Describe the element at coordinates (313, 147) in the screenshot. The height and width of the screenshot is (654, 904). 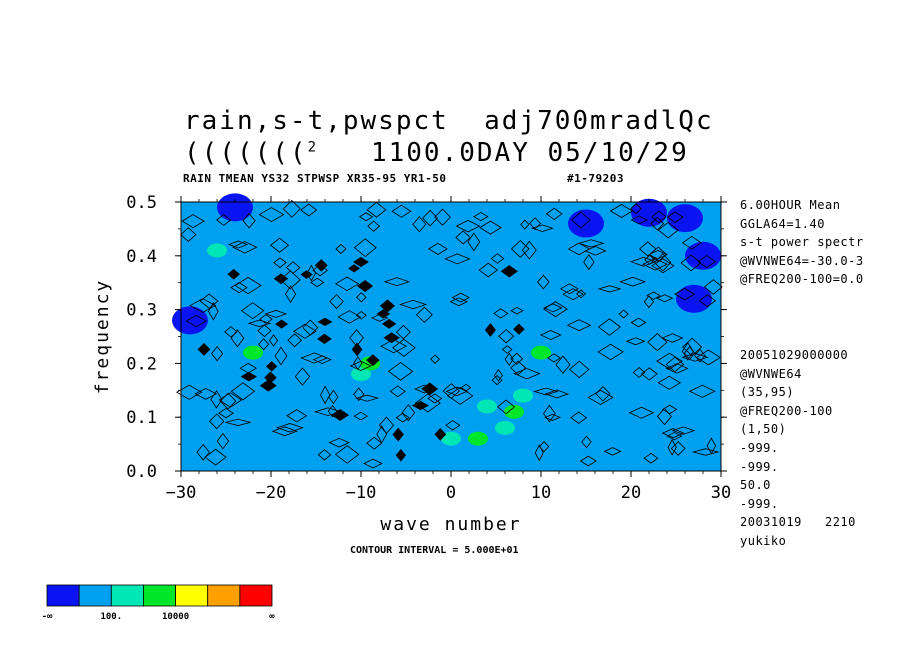
I see `title-line2-superscript: 2` at that location.